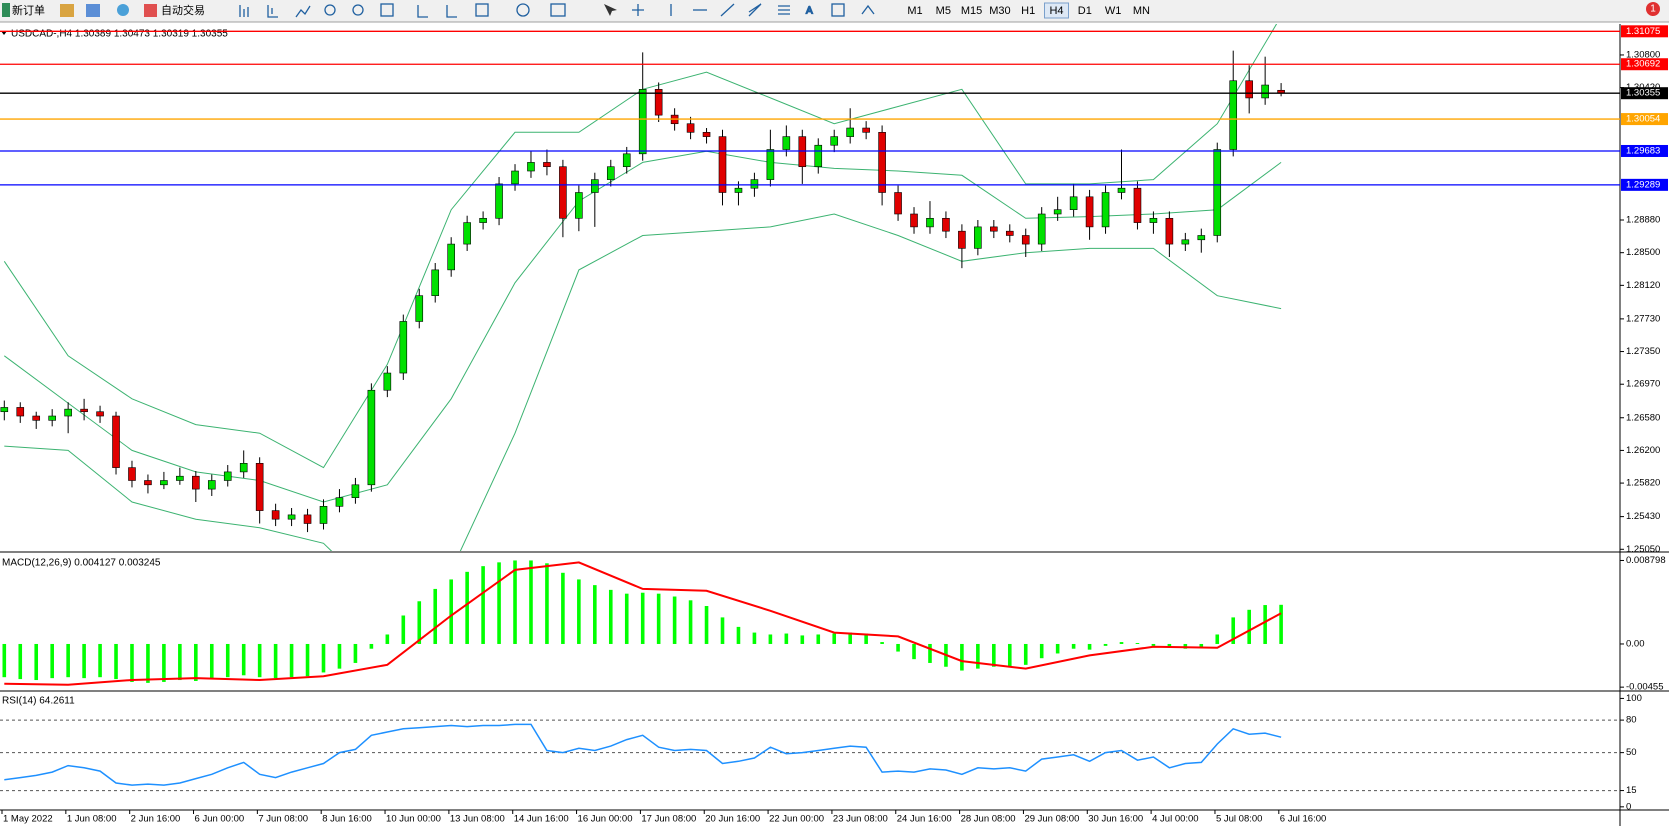 The image size is (1669, 826). I want to click on y-tick-label: 100, so click(1634, 698).